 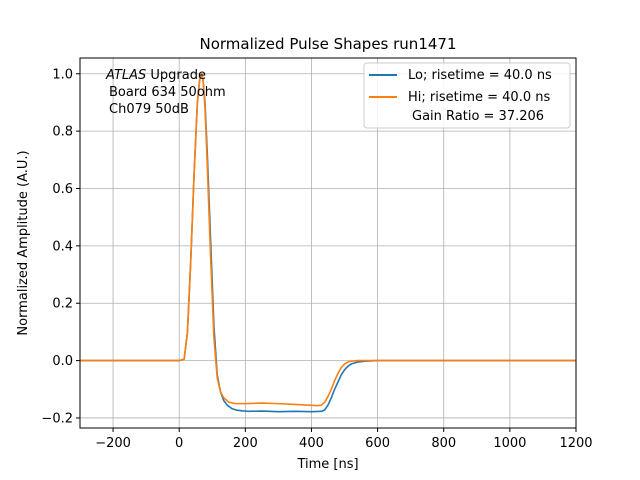 I want to click on y-axis-label: Normalized Amplitude (A.U.), so click(x=23, y=242).